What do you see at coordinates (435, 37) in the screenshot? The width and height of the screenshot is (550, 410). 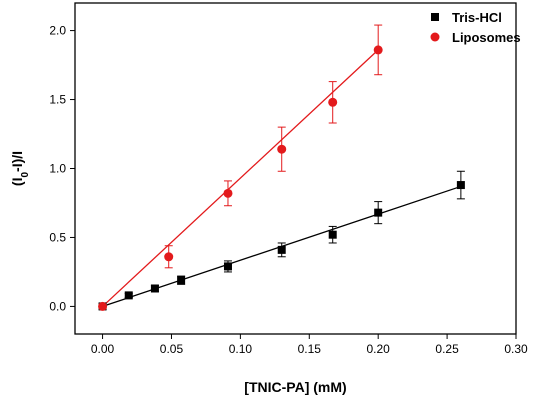 I see `legend-marker-liposomes` at bounding box center [435, 37].